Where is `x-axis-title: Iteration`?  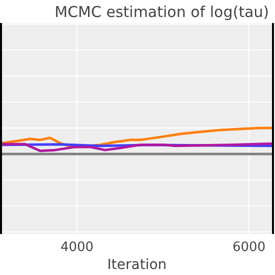
x-axis-title: Iteration is located at coordinates (137, 265).